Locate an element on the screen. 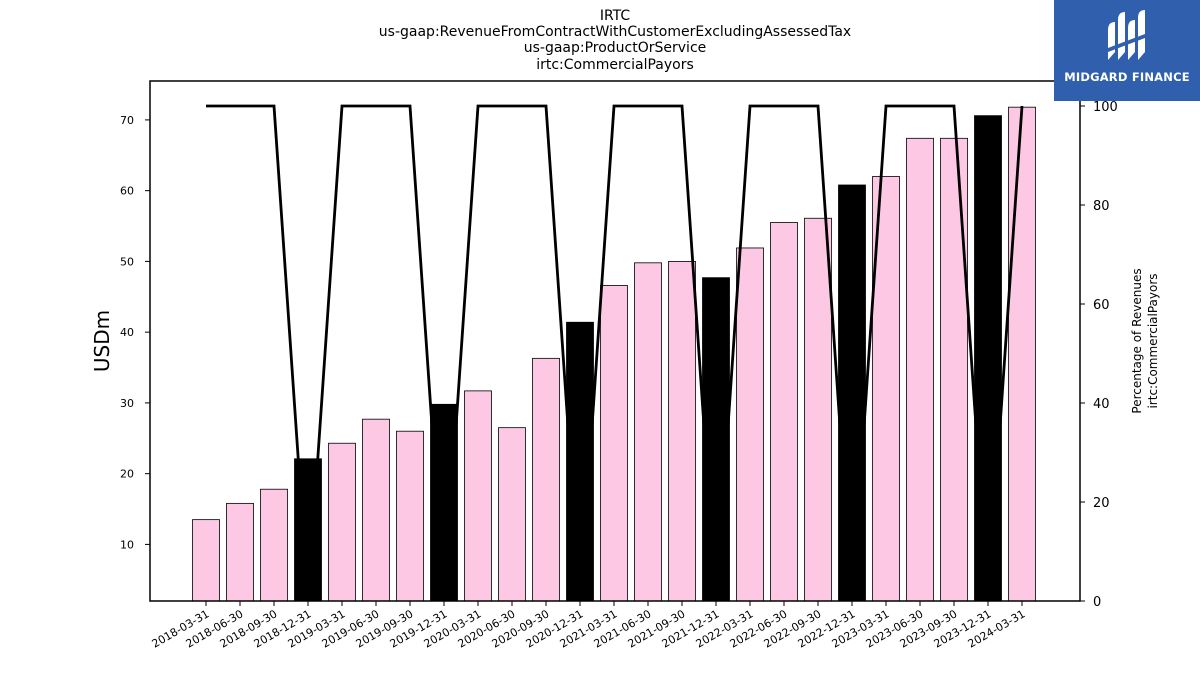  right-tick-label-60: 60 is located at coordinates (1101, 305).